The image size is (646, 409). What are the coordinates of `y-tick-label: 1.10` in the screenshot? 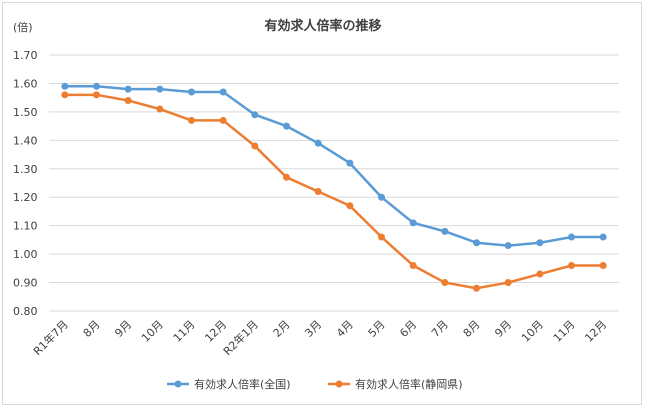 It's located at (25, 226).